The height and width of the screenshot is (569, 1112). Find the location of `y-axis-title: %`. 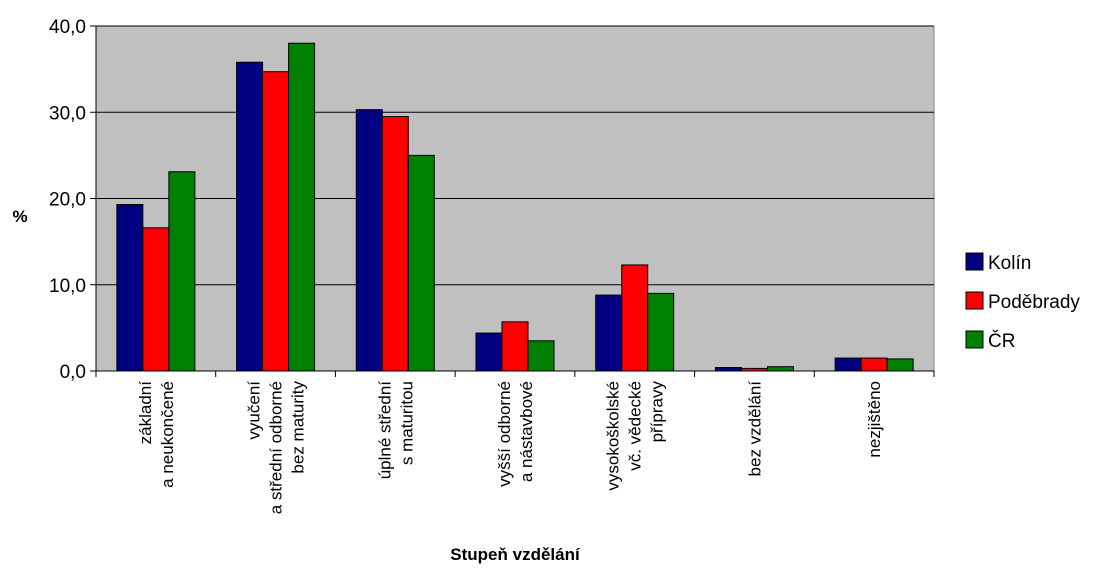

y-axis-title: % is located at coordinates (19, 216).